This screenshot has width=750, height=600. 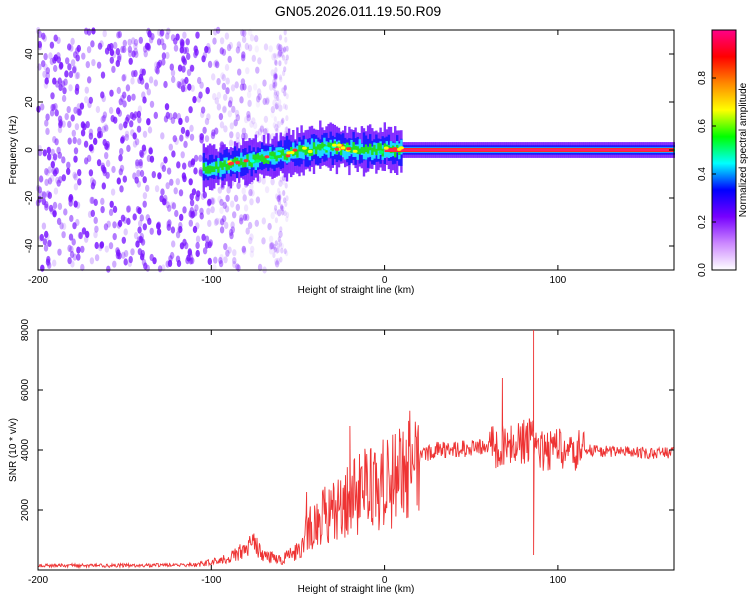 I want to click on x-tick-label: 0, so click(x=385, y=280).